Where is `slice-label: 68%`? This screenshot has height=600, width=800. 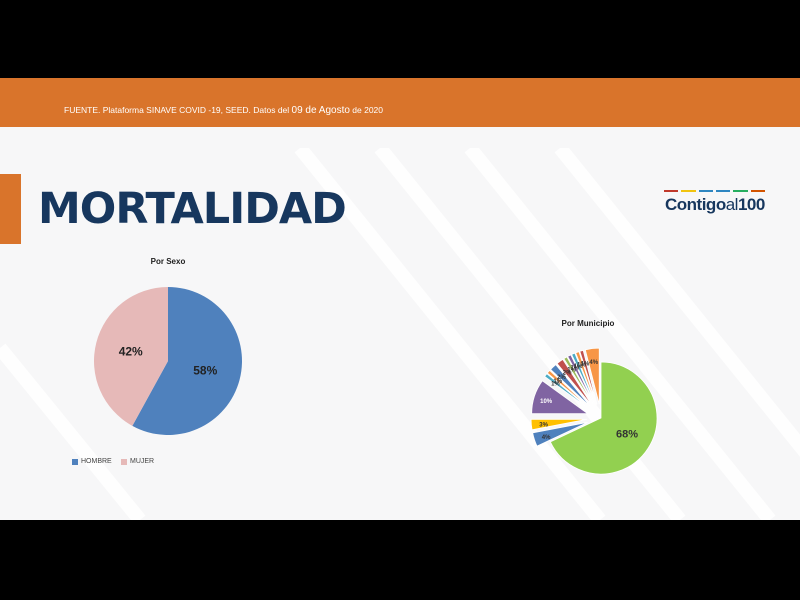
slice-label: 68% is located at coordinates (627, 435).